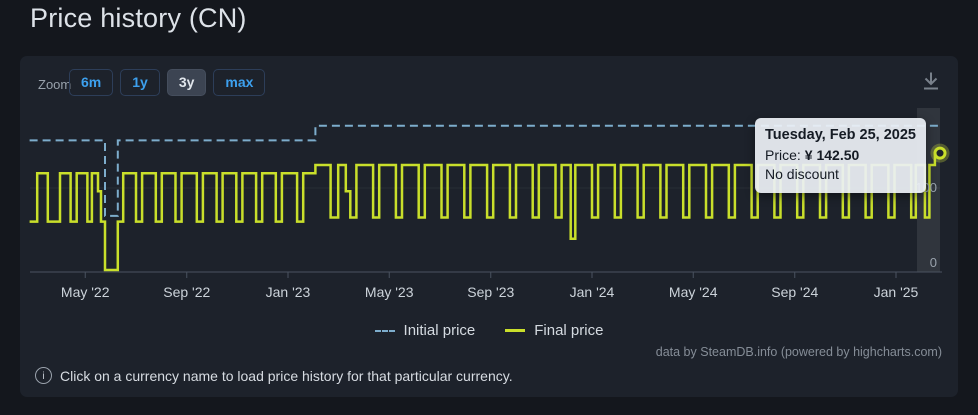 The width and height of the screenshot is (978, 415). Describe the element at coordinates (940, 153) in the screenshot. I see `hover-marker` at that location.